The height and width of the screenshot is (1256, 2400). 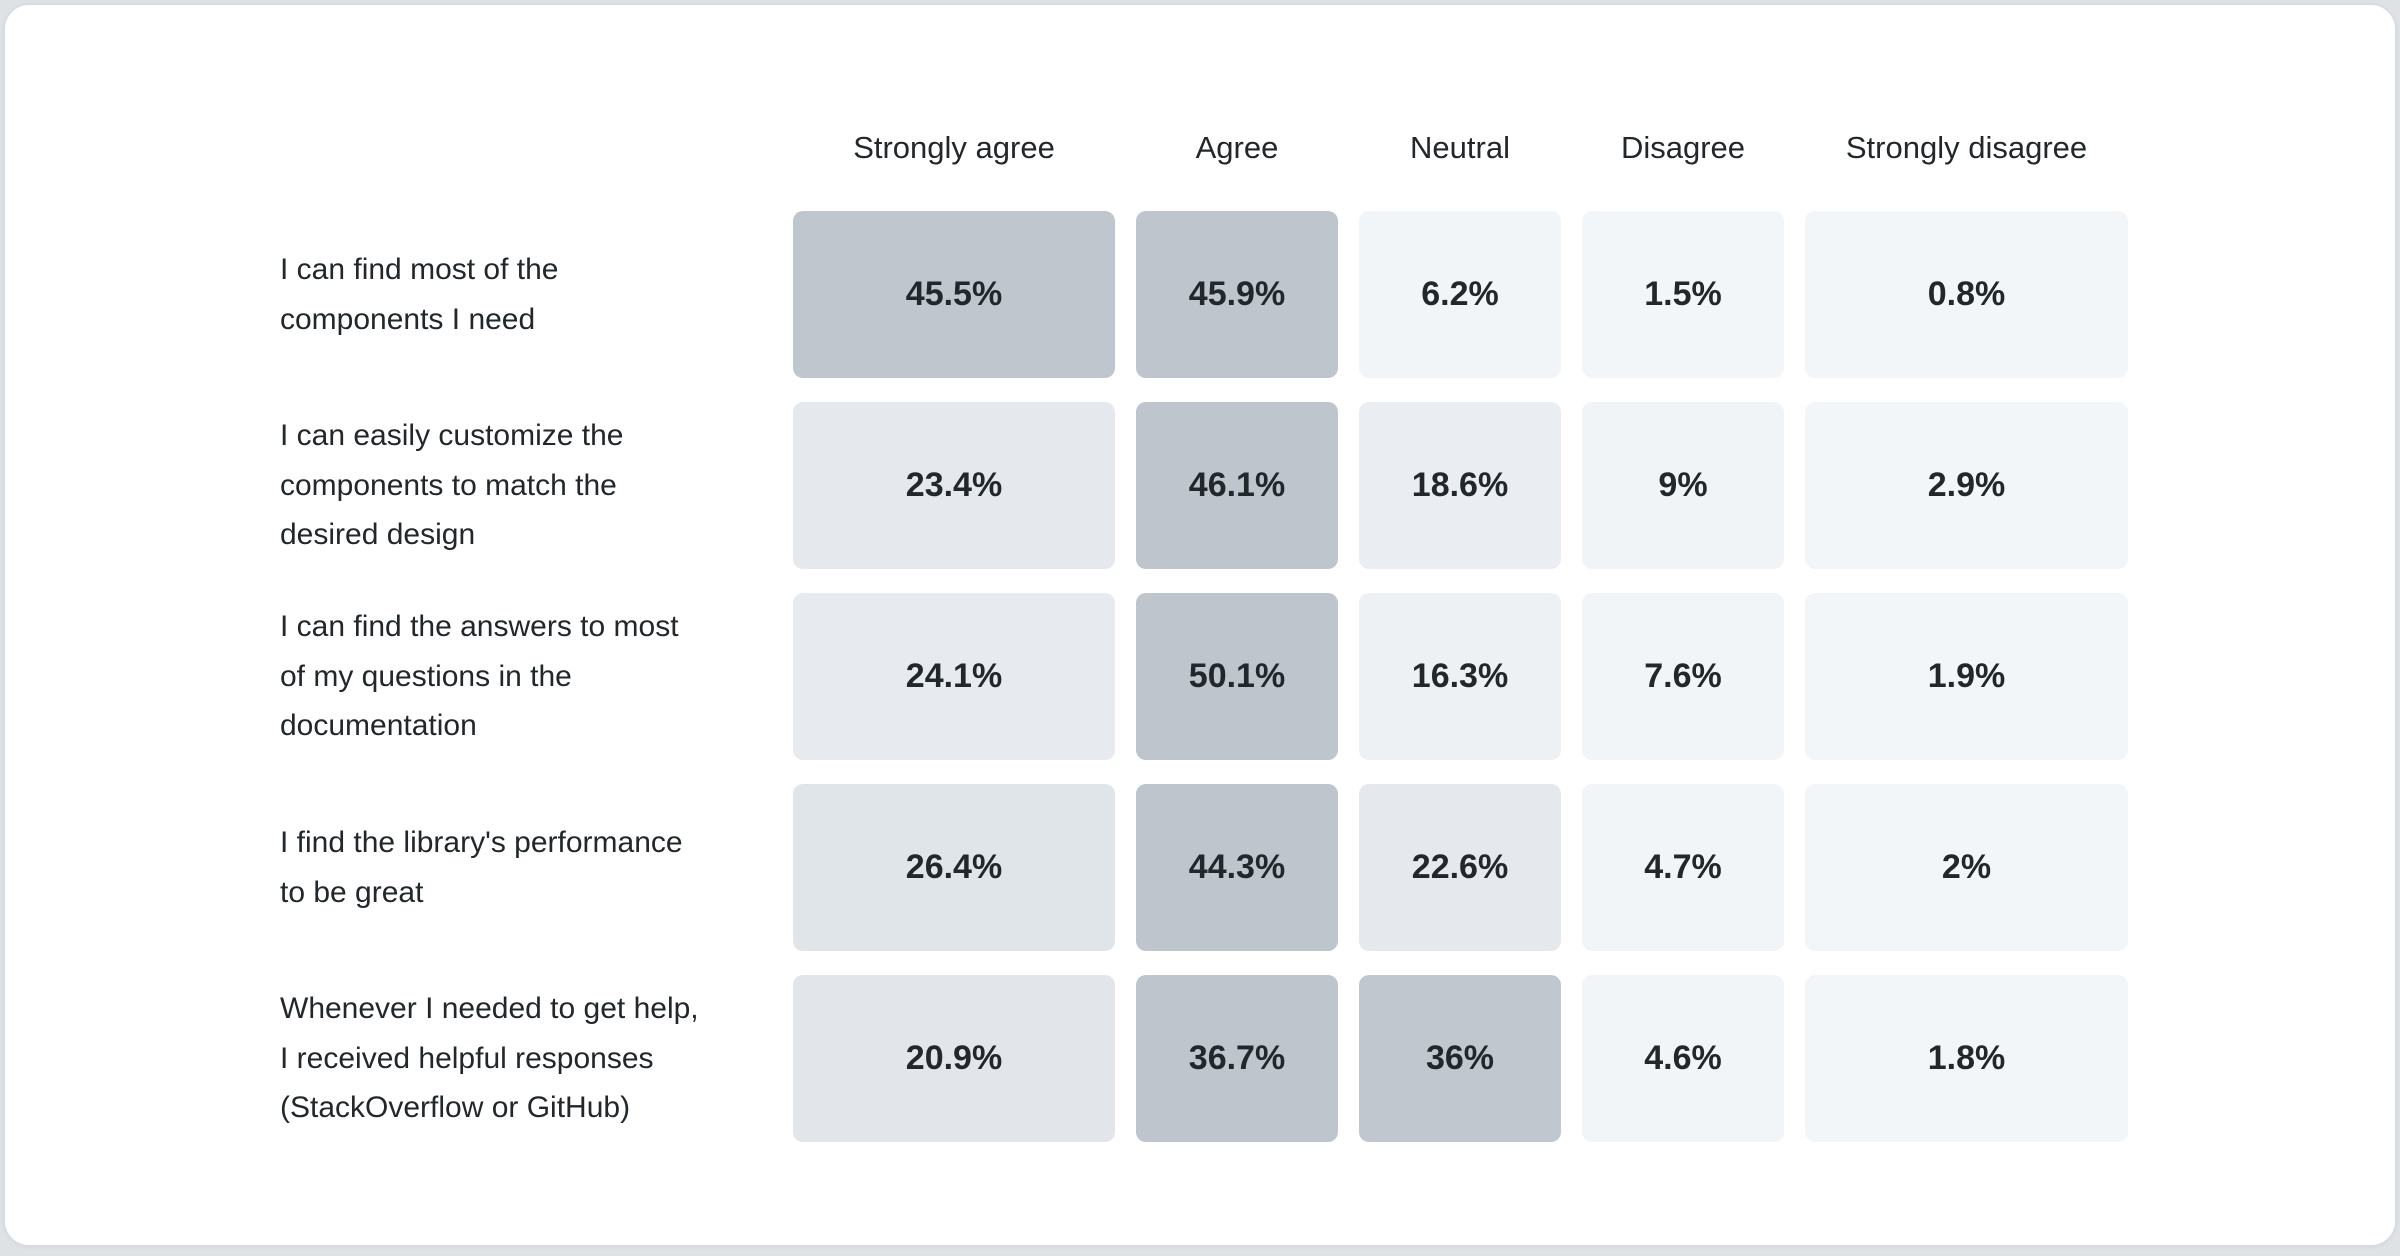 What do you see at coordinates (1237, 294) in the screenshot?
I see `heatmap-cell: 45.9%` at bounding box center [1237, 294].